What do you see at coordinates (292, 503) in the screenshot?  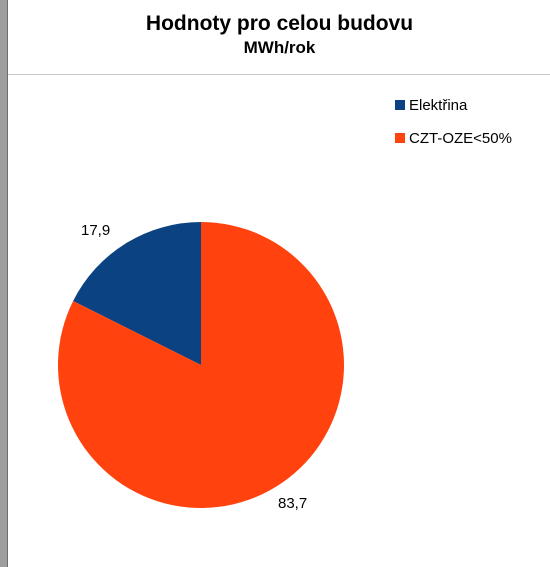 I see `data-label-1: 83,7` at bounding box center [292, 503].